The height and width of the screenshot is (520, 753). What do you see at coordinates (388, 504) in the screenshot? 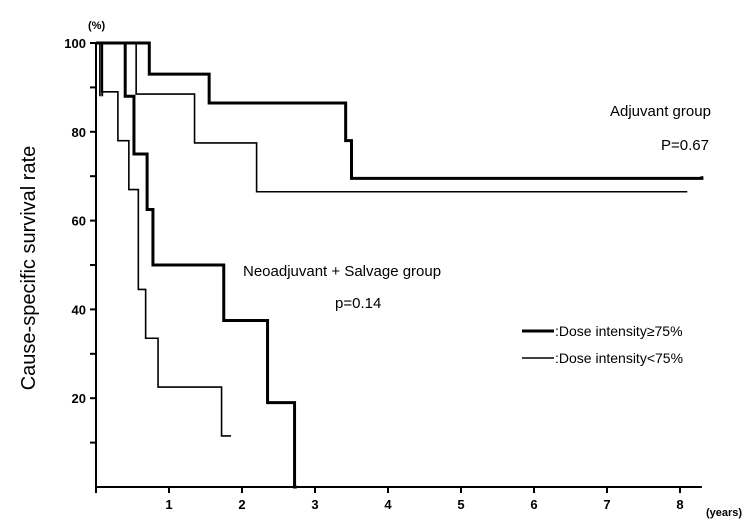
I see `x-tick-label: 4` at bounding box center [388, 504].